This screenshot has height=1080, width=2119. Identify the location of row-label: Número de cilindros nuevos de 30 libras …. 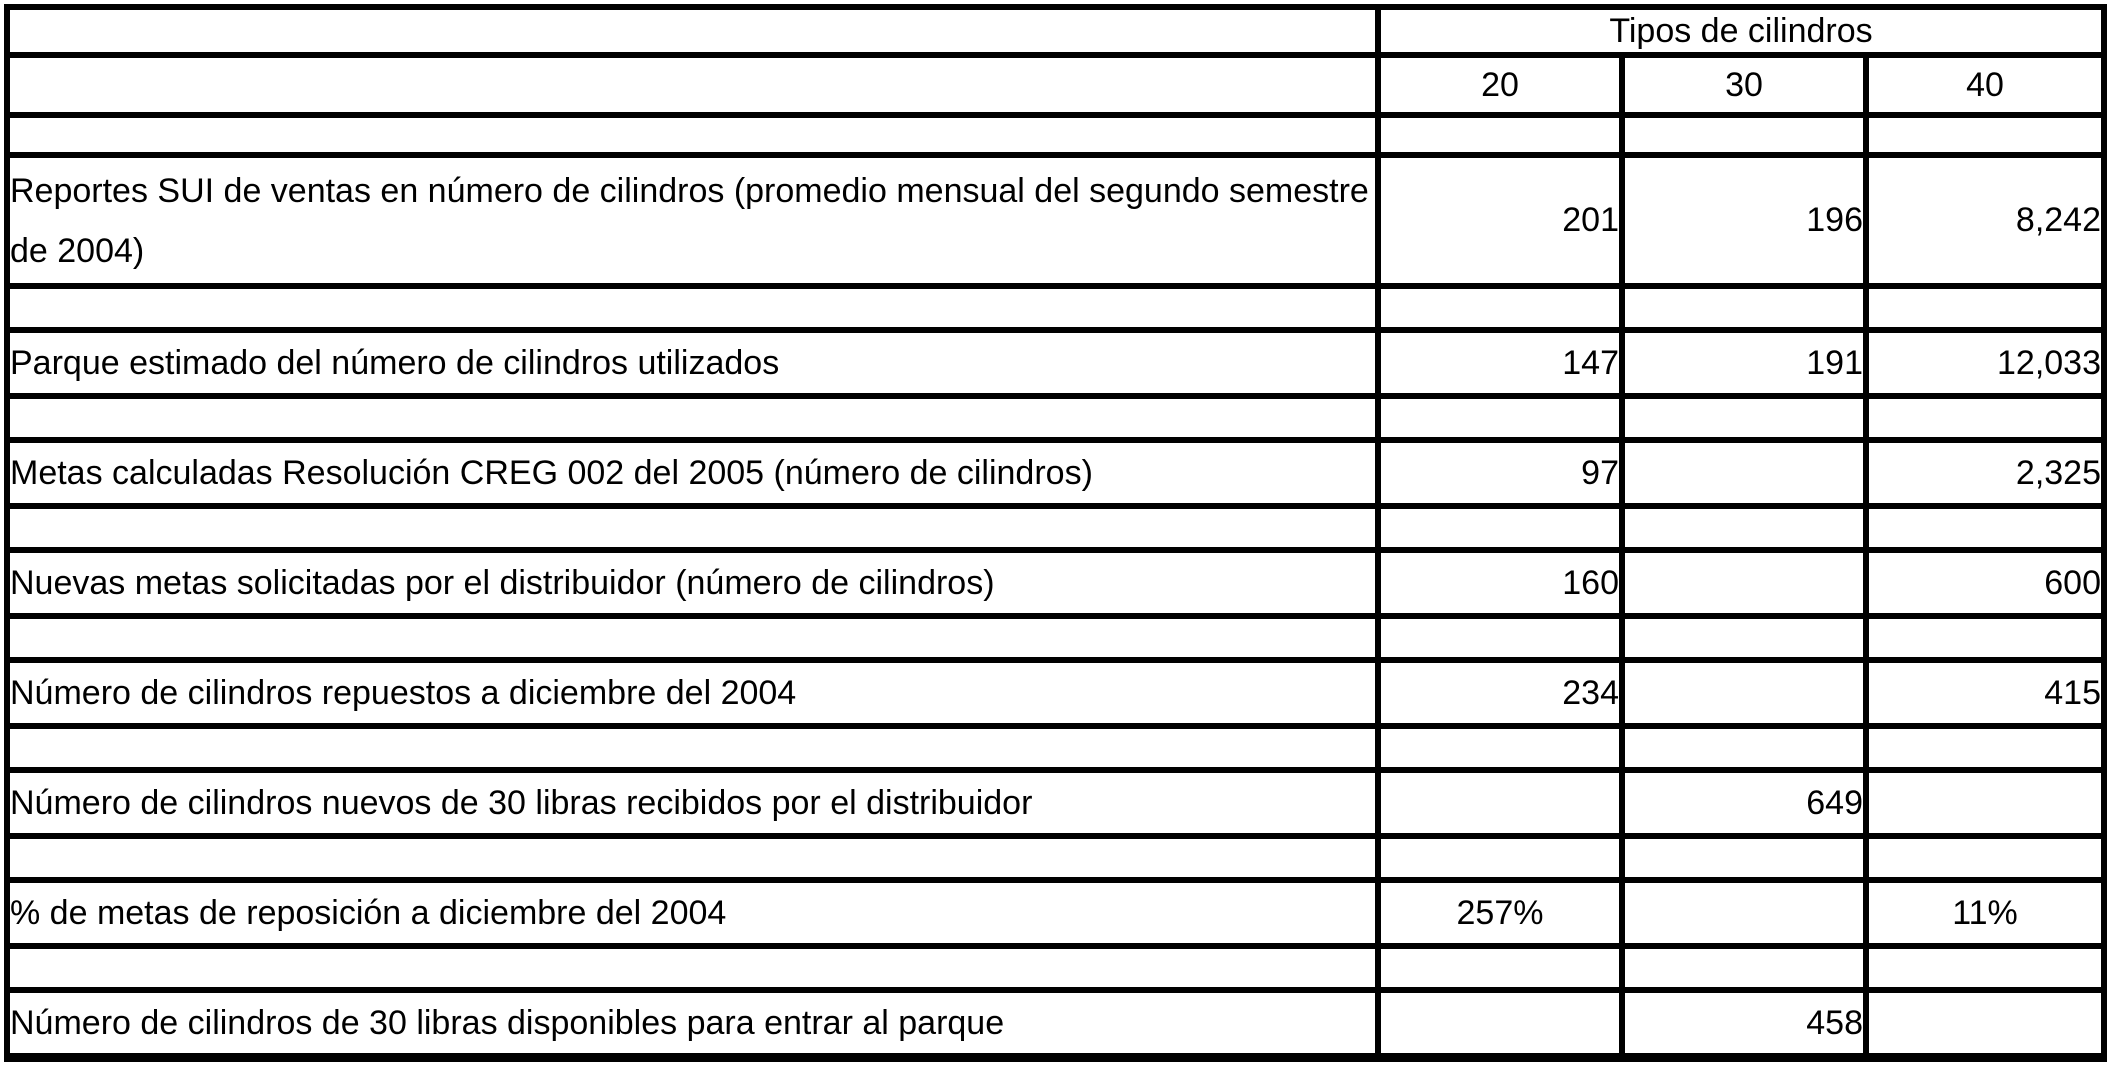
(692, 803).